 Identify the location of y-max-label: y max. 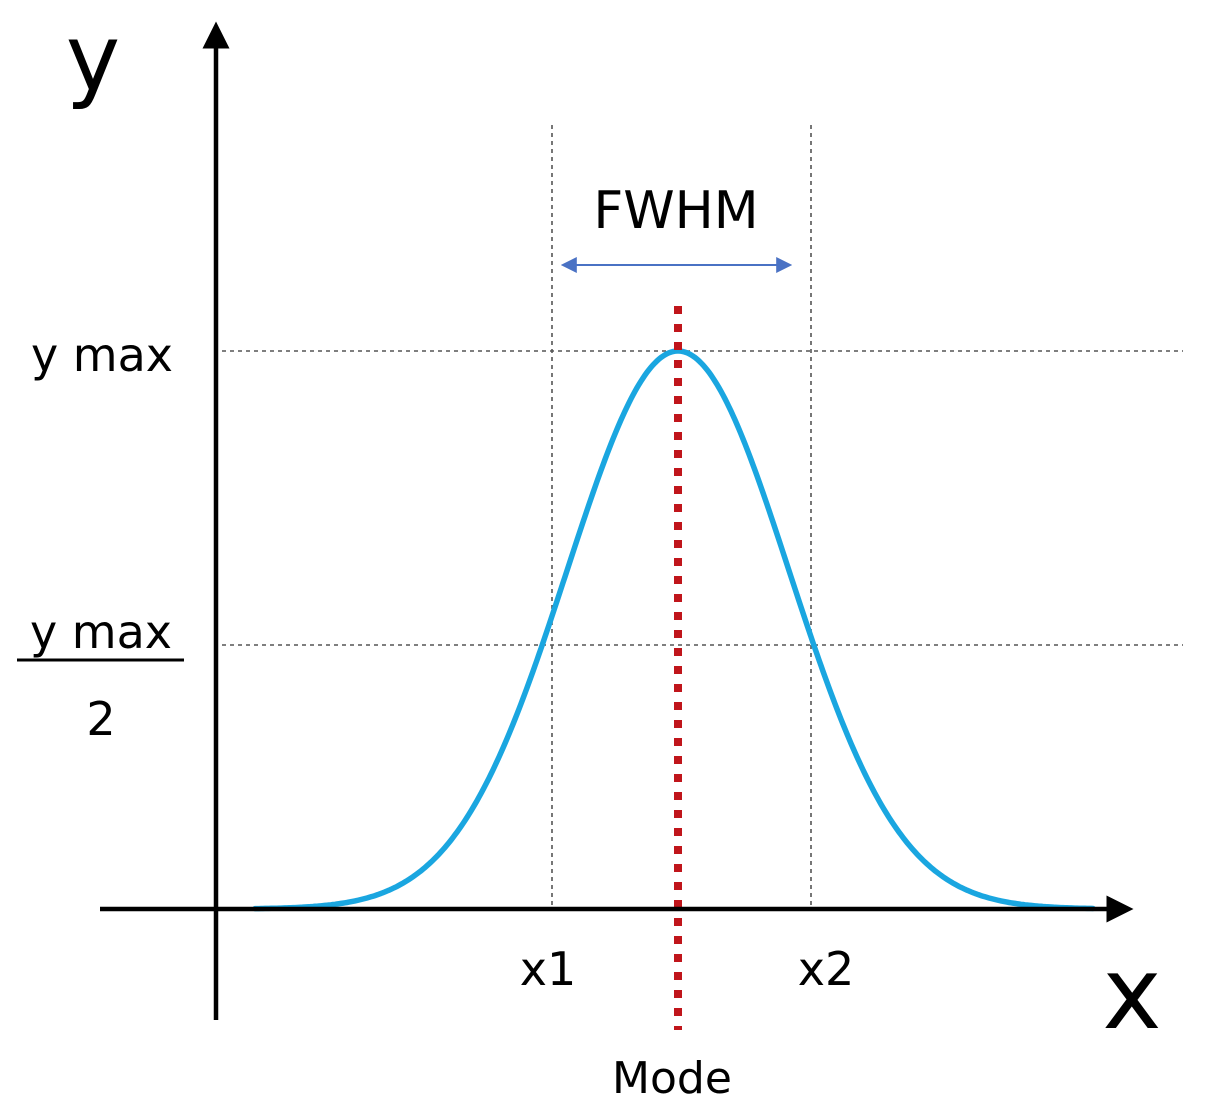
(102, 355).